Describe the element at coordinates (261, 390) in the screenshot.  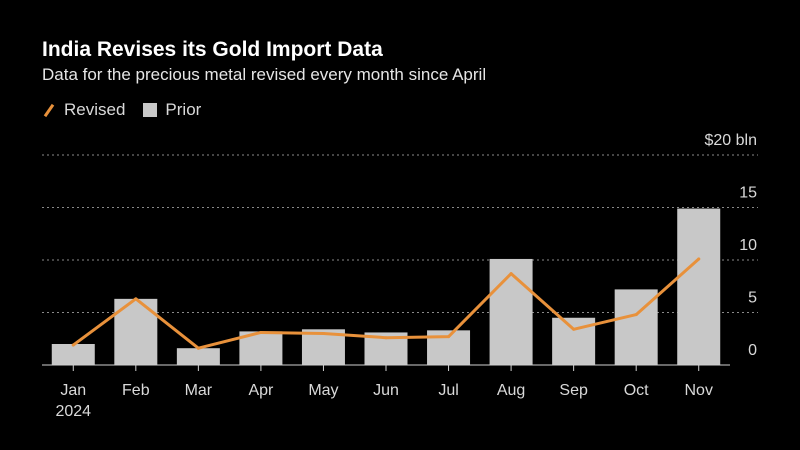
I see `x-tick-label: Apr` at that location.